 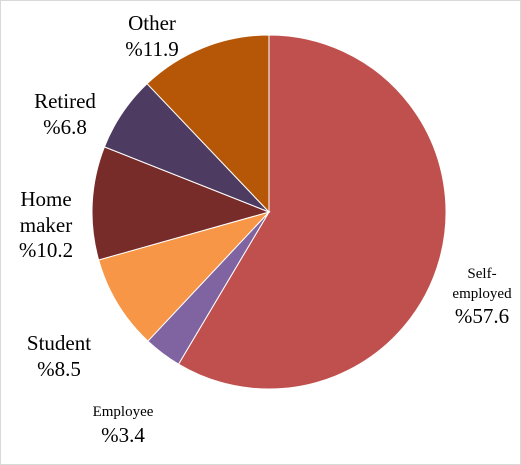 What do you see at coordinates (59, 343) in the screenshot?
I see `slice-label-student-line1: Student` at bounding box center [59, 343].